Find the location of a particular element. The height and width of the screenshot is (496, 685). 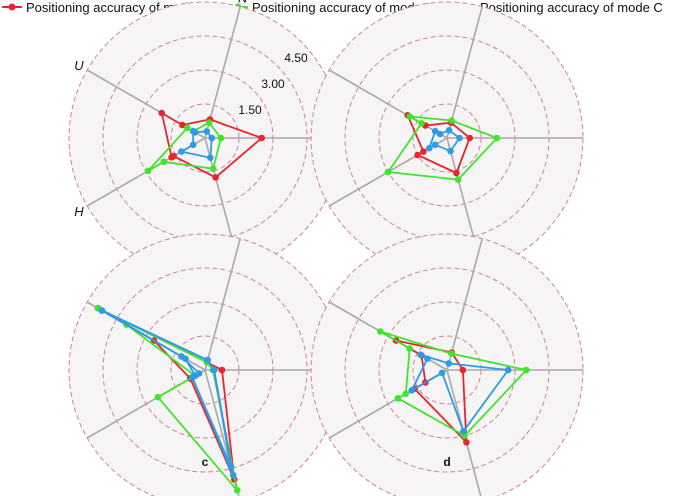

radar-tick-label: 1.50 is located at coordinates (250, 110).